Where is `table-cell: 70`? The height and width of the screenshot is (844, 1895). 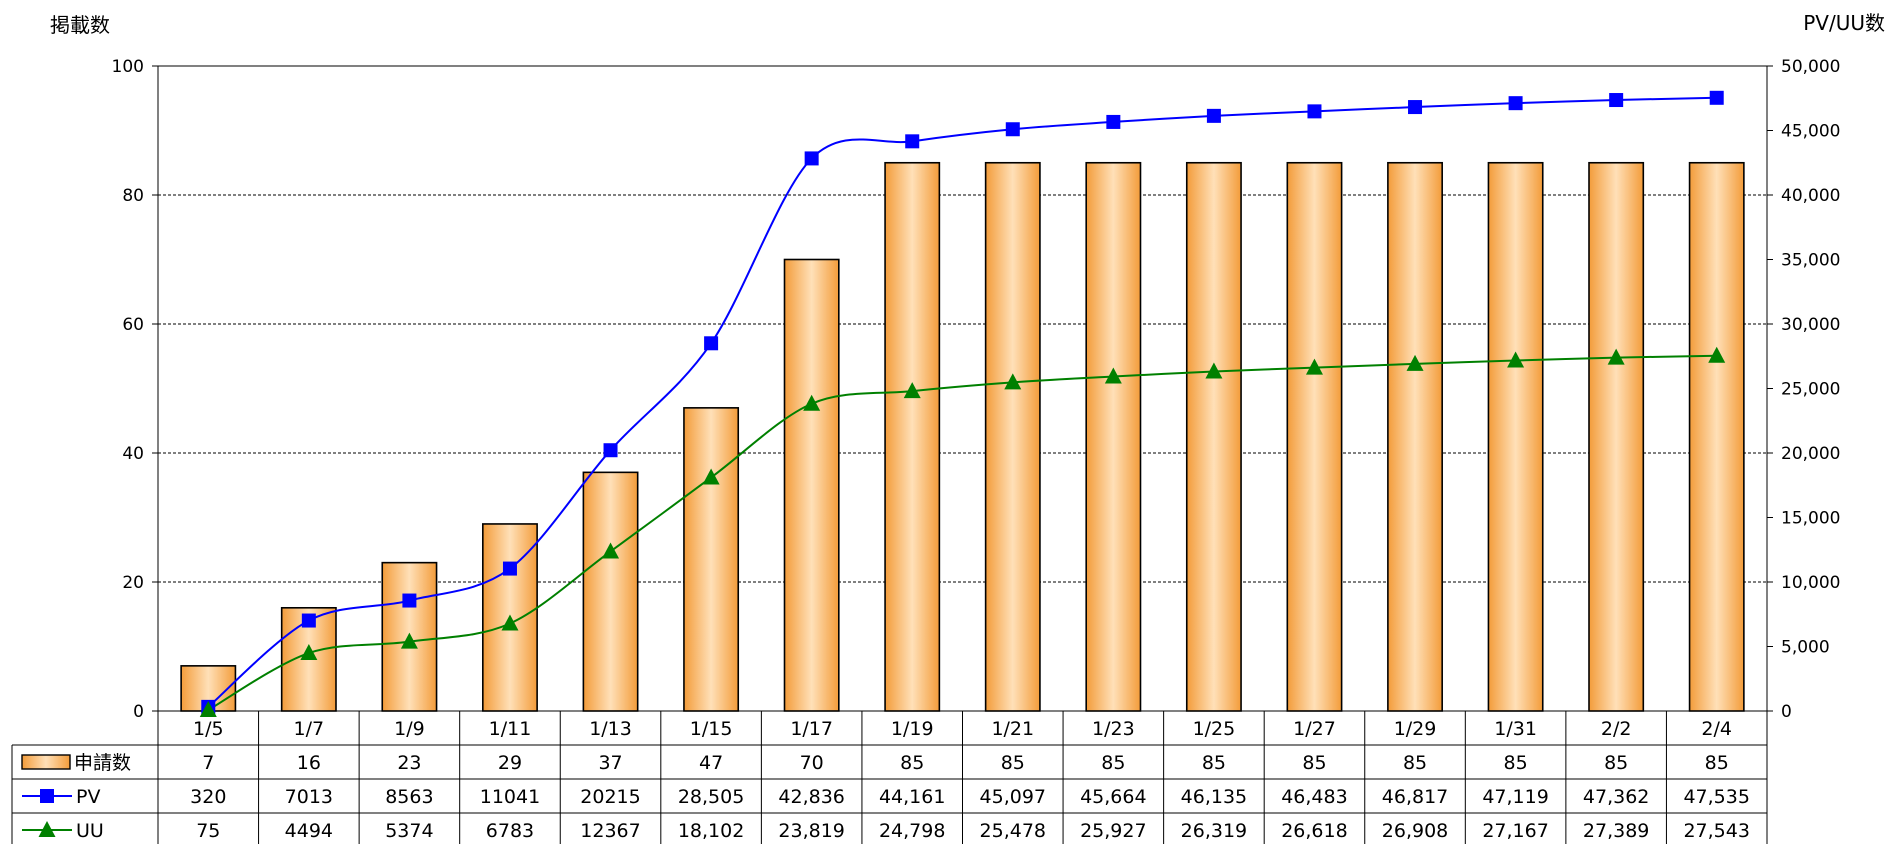 table-cell: 70 is located at coordinates (812, 763).